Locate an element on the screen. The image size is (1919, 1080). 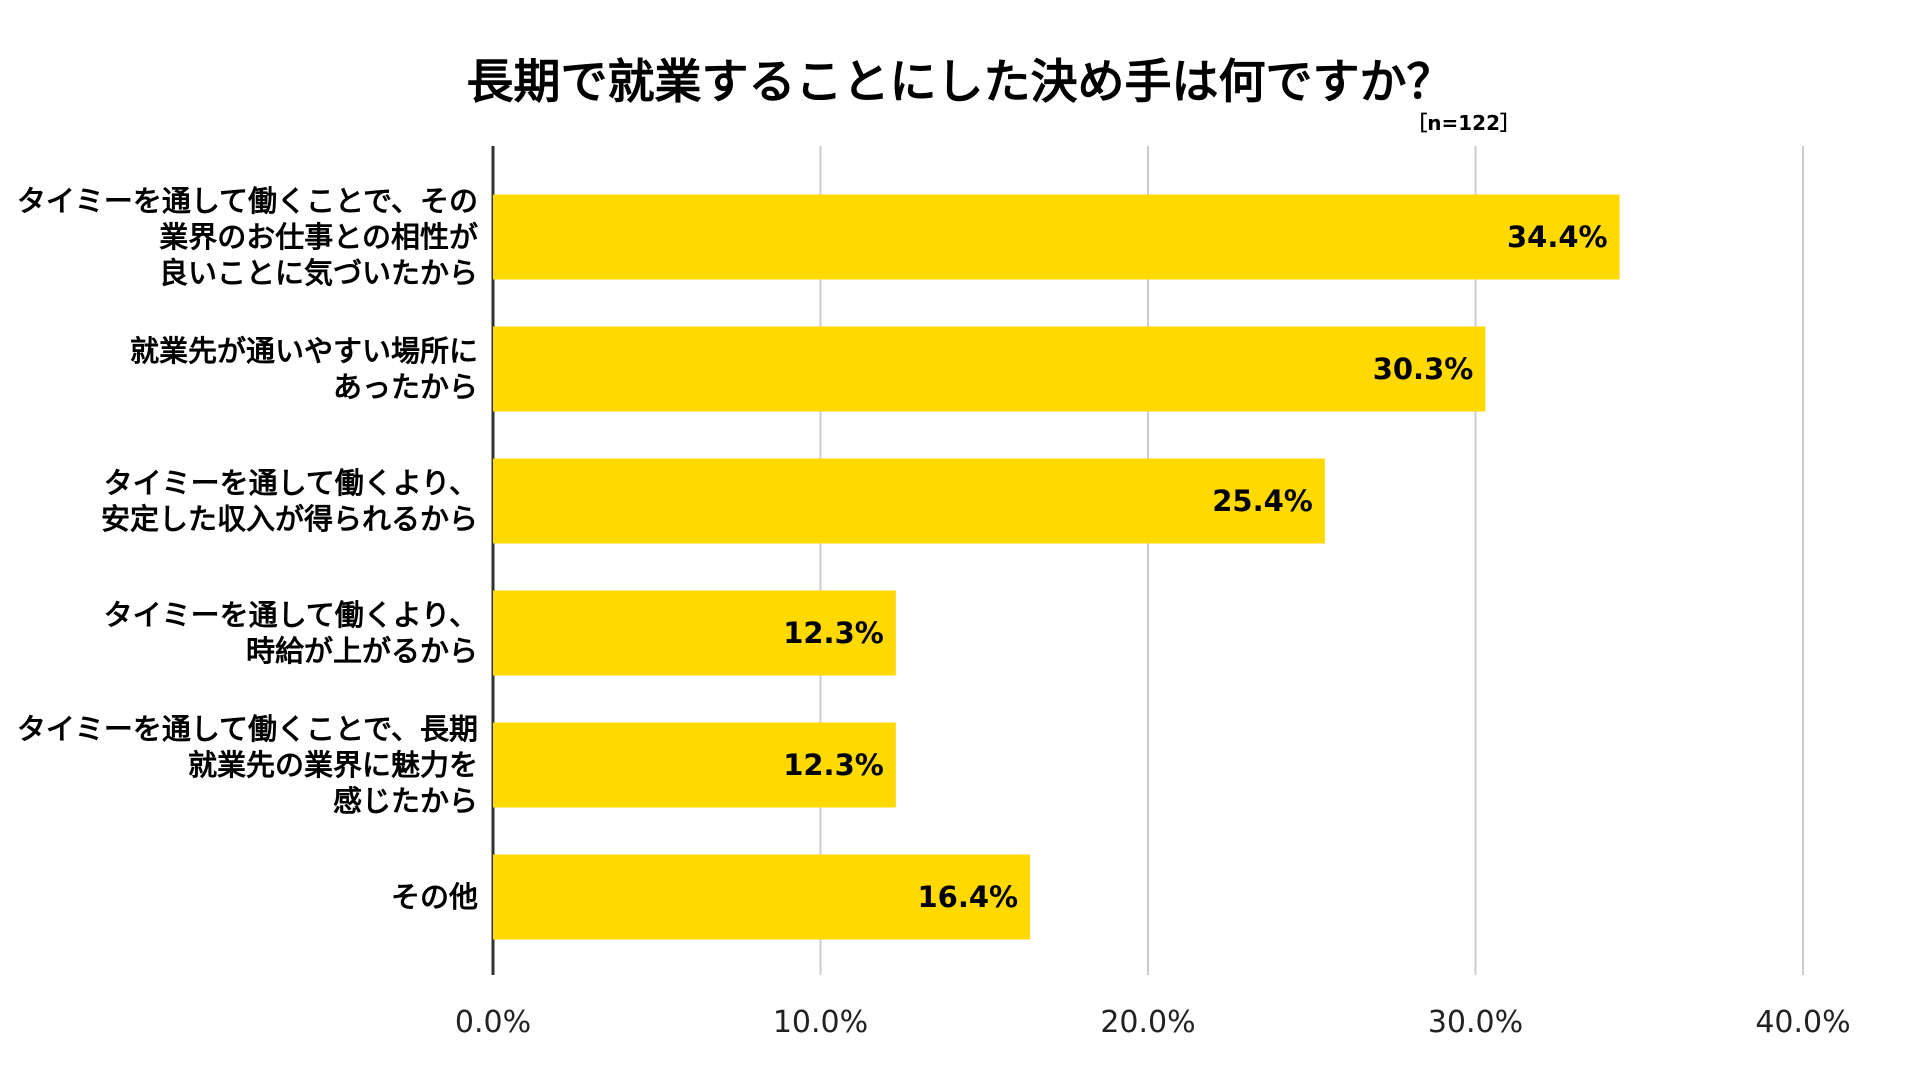
x-tick-label: 10.0% is located at coordinates (820, 1022).